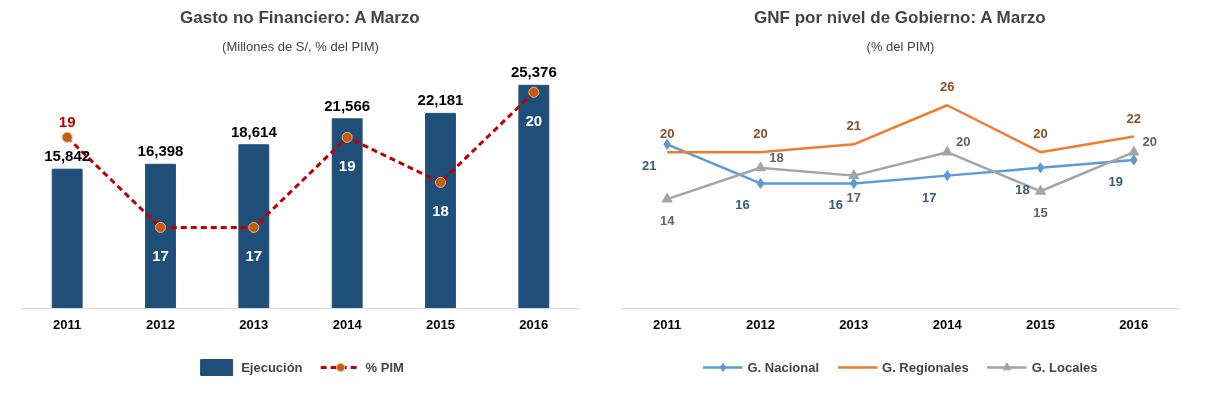 The height and width of the screenshot is (400, 1209). What do you see at coordinates (440, 100) in the screenshot?
I see `data-label: 22,181` at bounding box center [440, 100].